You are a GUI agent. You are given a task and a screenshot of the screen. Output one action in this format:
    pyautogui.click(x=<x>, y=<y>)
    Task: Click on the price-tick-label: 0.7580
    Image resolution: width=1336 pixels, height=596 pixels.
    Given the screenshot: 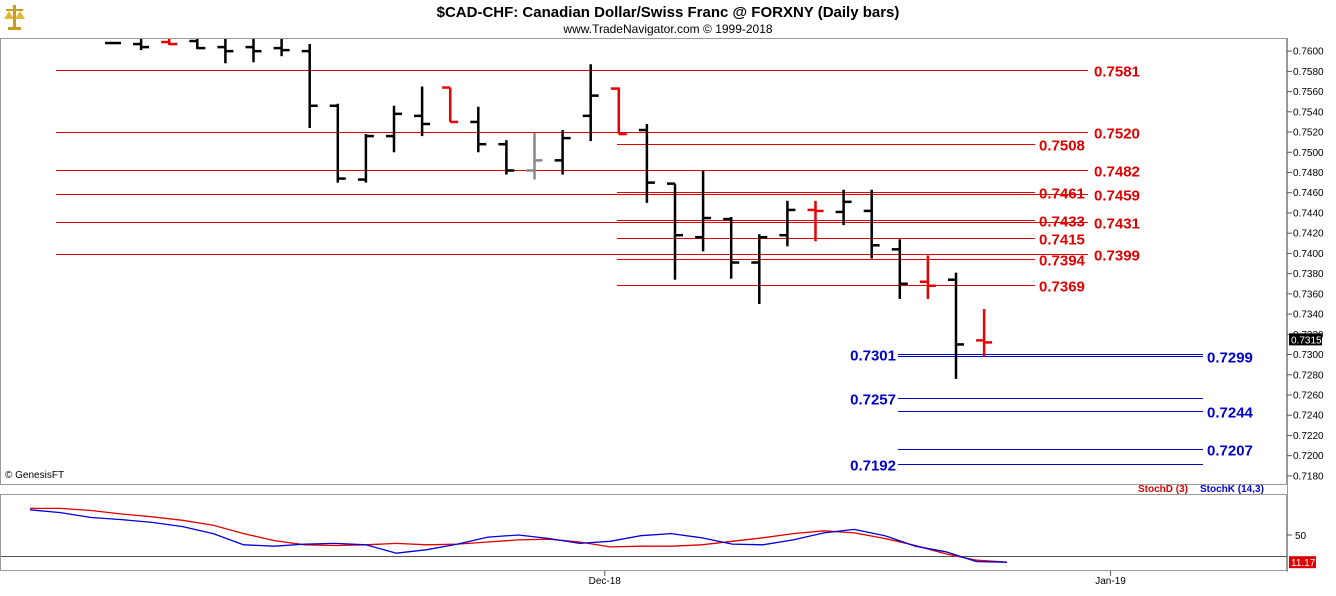 What is the action you would take?
    pyautogui.click(x=1308, y=72)
    